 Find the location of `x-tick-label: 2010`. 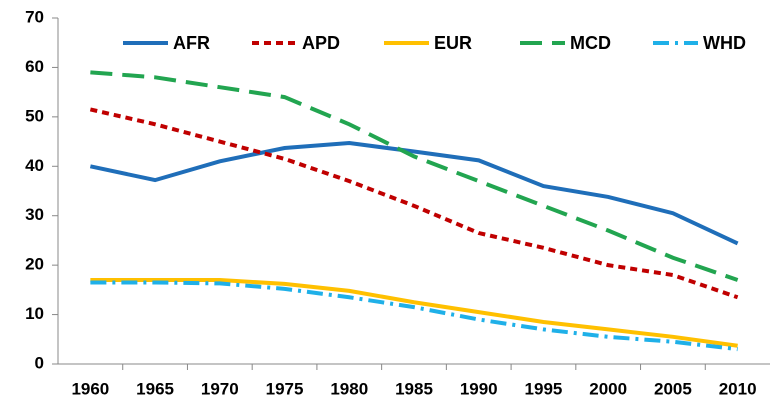

x-tick-label: 2010 is located at coordinates (738, 388).